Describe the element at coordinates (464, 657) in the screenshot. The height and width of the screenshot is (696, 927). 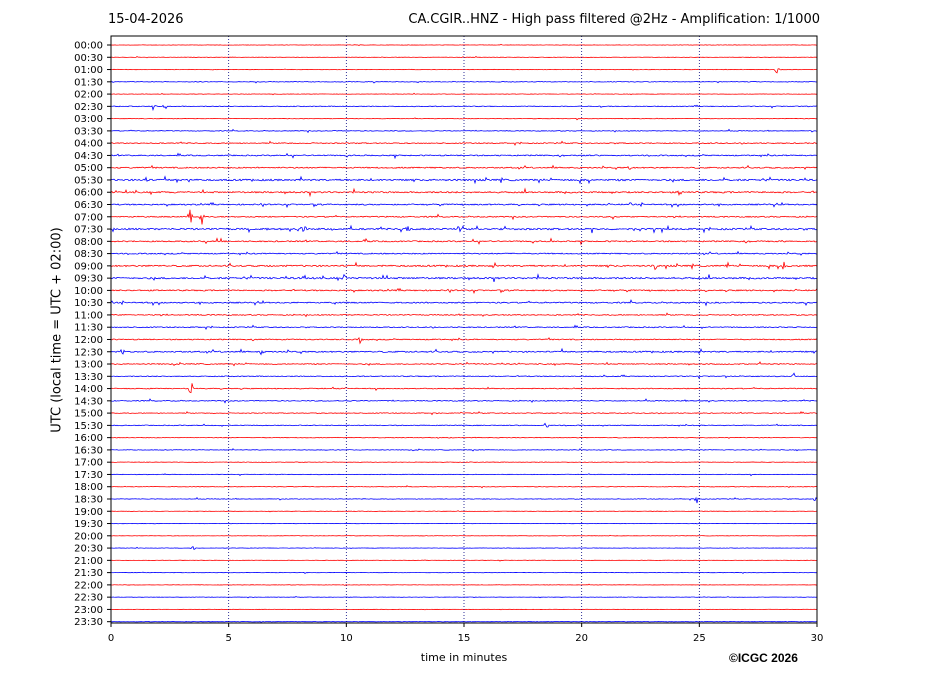
I see `x-axis-label: time in minutes` at that location.